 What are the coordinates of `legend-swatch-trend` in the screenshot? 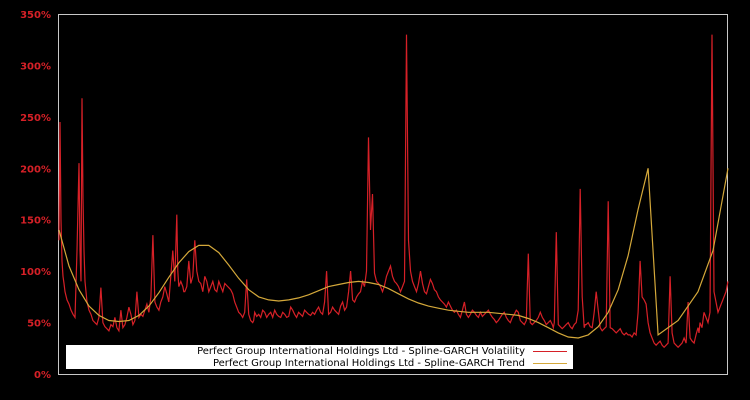 It's located at (550, 363).